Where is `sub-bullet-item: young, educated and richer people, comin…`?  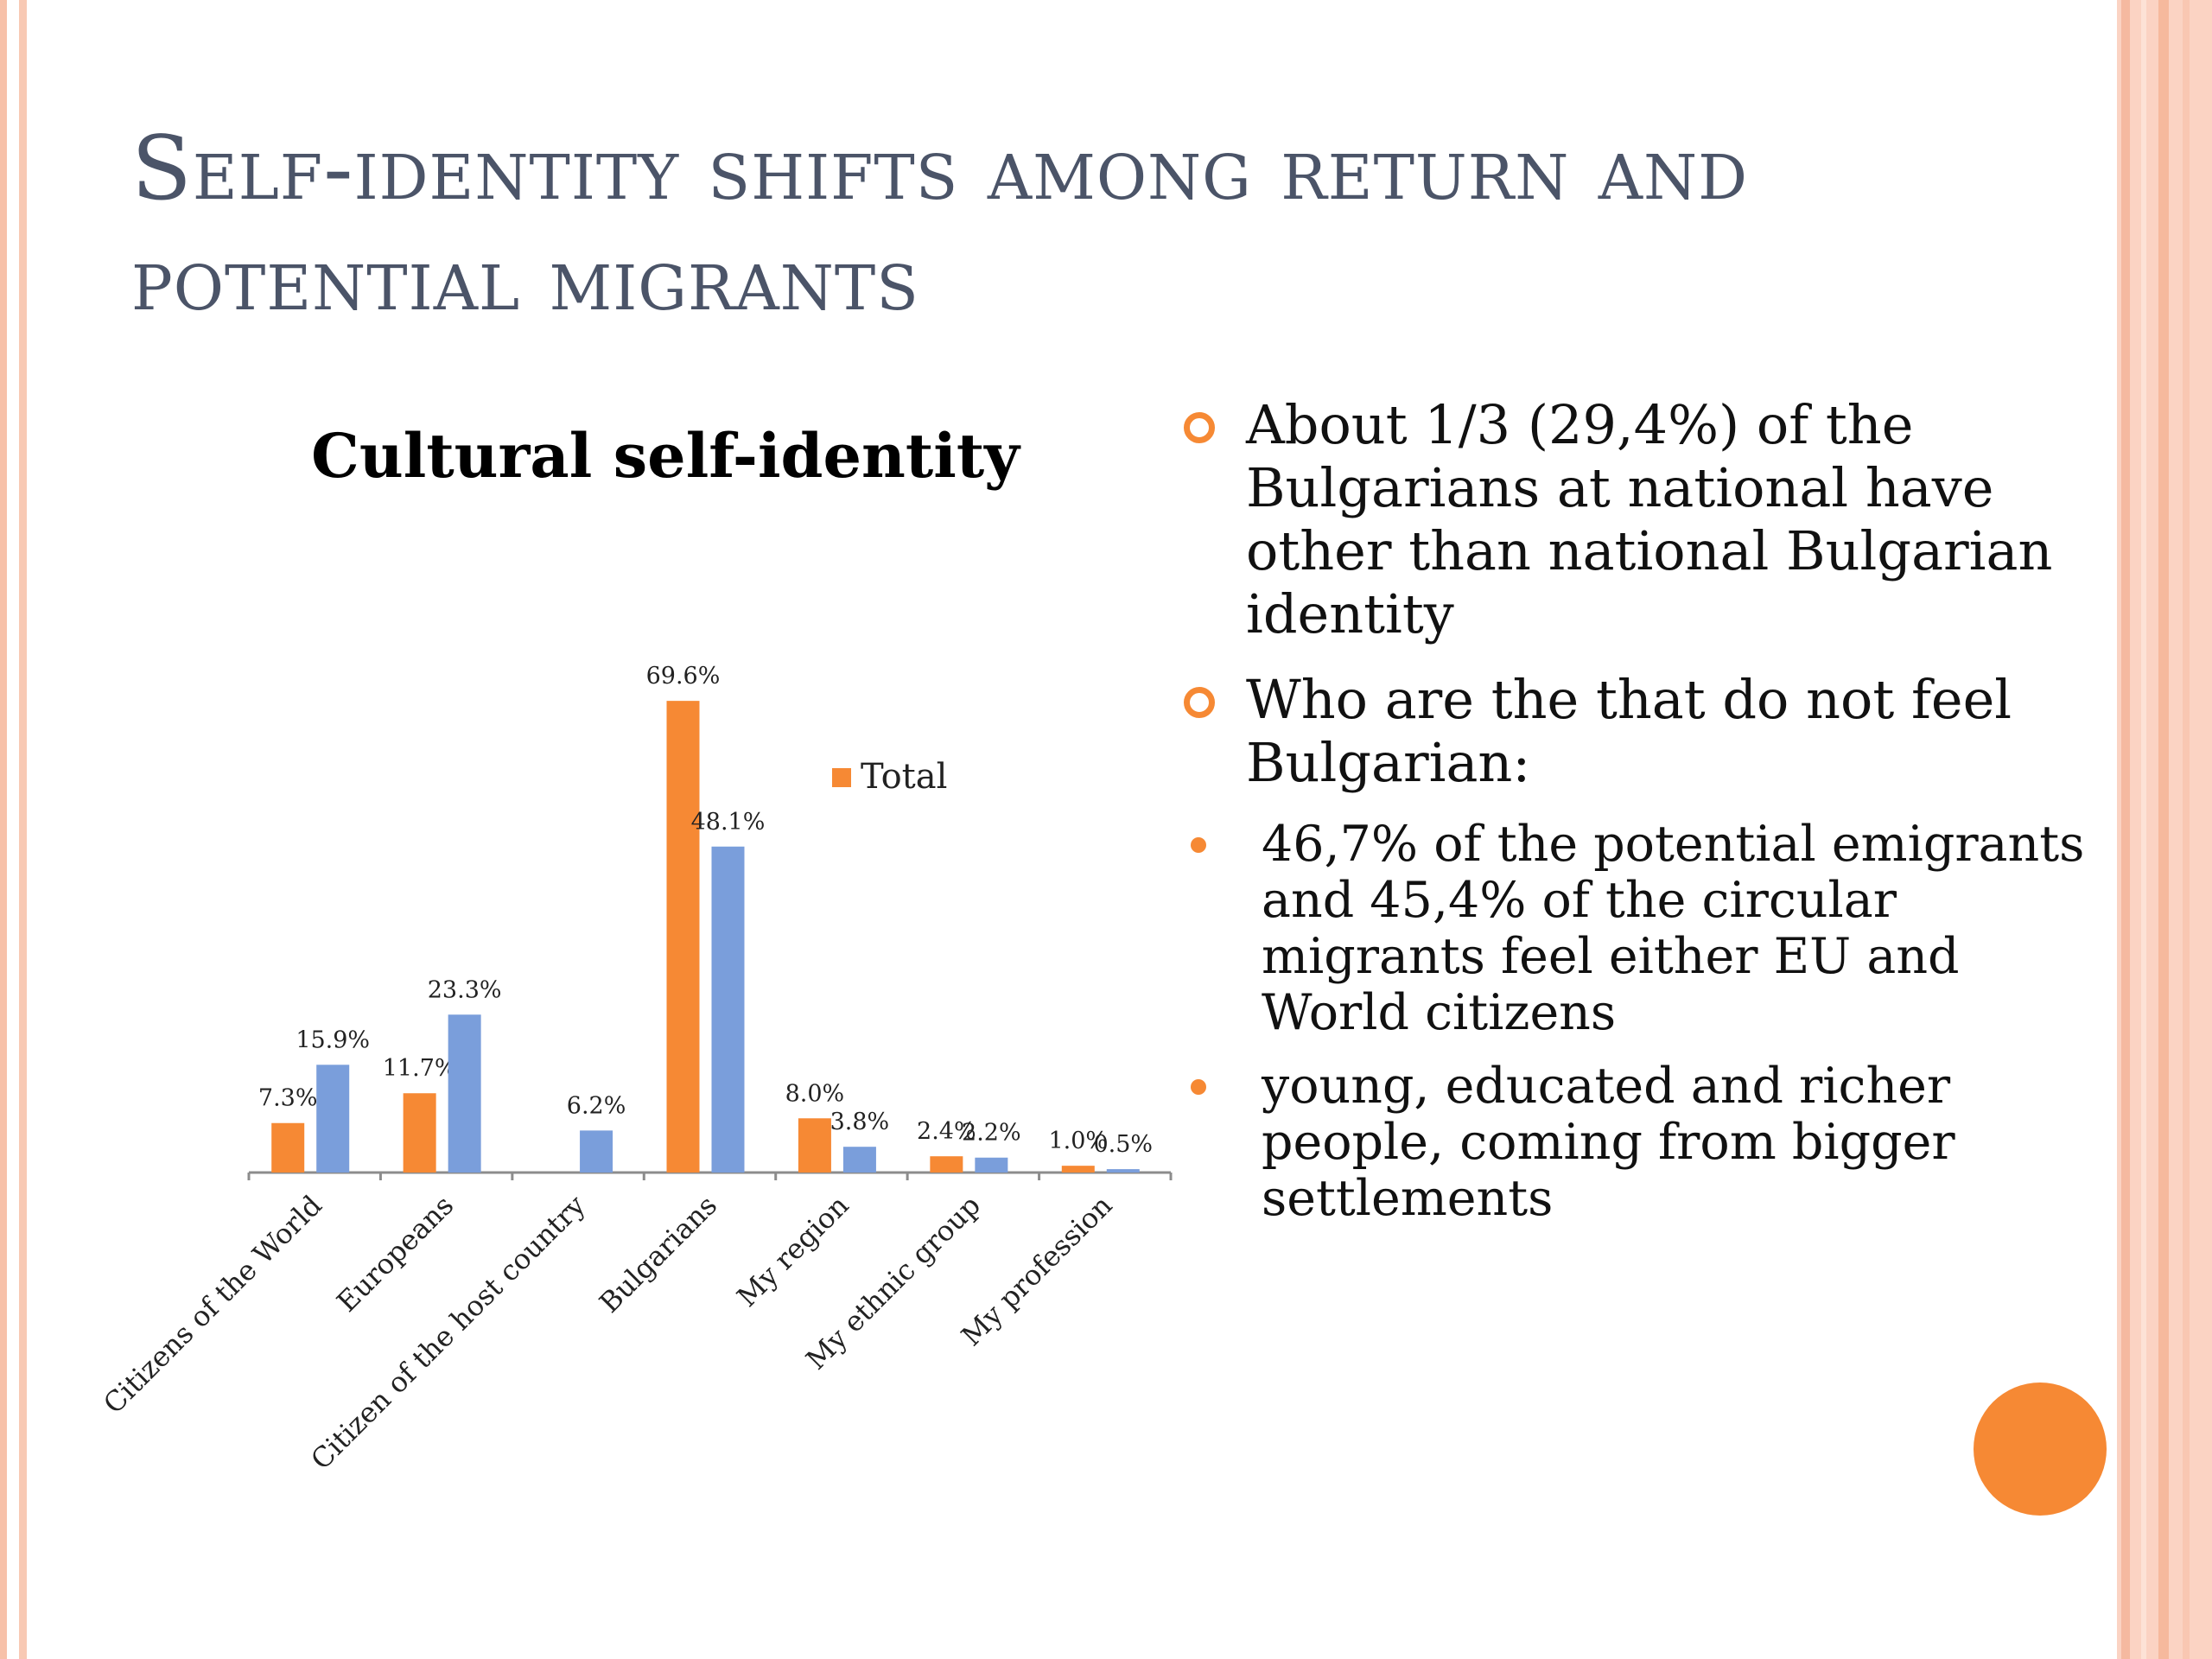 sub-bullet-item: young, educated and richer people, comin… is located at coordinates (1641, 1142).